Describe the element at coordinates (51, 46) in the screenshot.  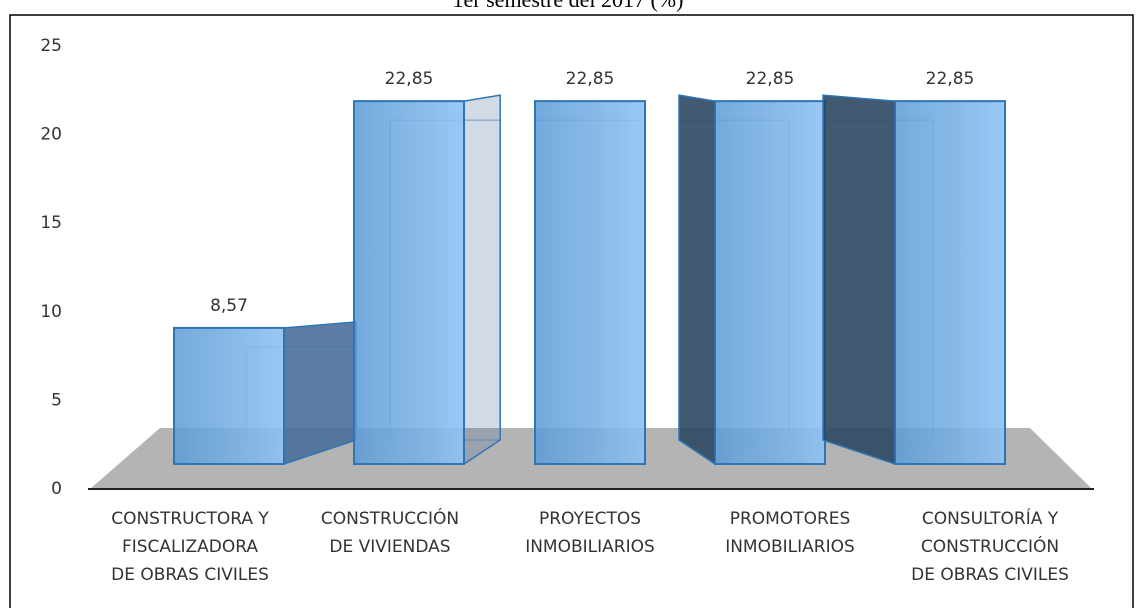
I see `y-tick-label: 25` at that location.